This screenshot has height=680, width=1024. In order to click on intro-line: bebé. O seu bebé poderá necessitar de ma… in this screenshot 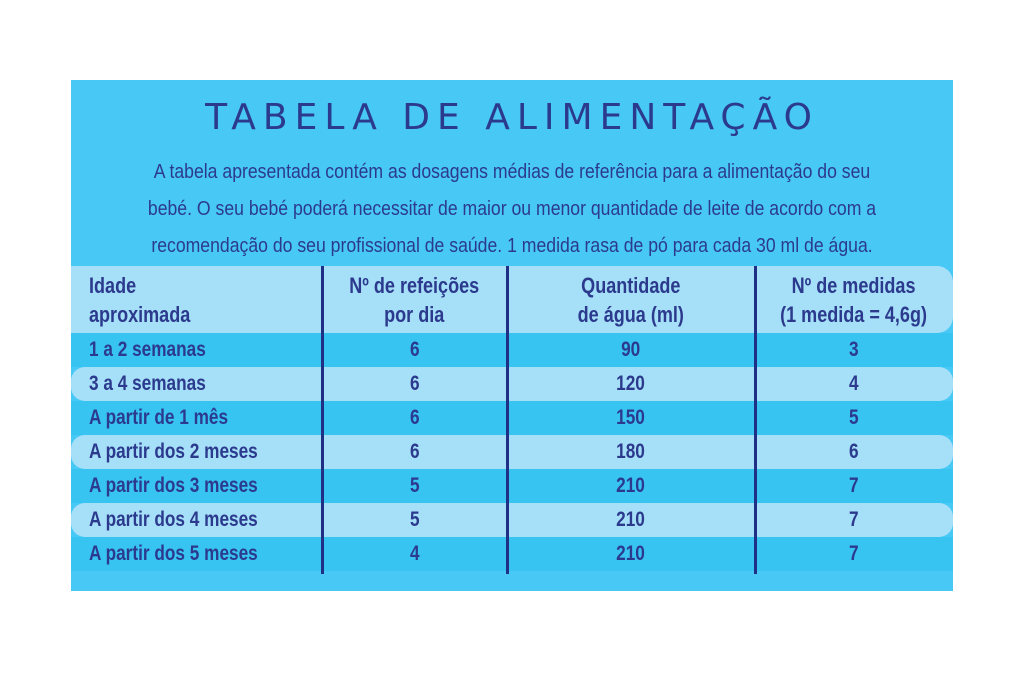, I will do `click(512, 208)`.